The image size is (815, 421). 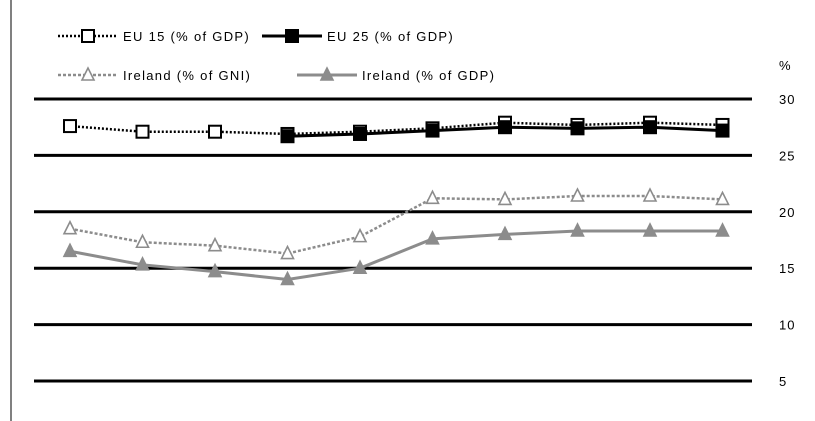 I want to click on legend-item-2: Ireland (% of GNI), so click(x=154, y=74).